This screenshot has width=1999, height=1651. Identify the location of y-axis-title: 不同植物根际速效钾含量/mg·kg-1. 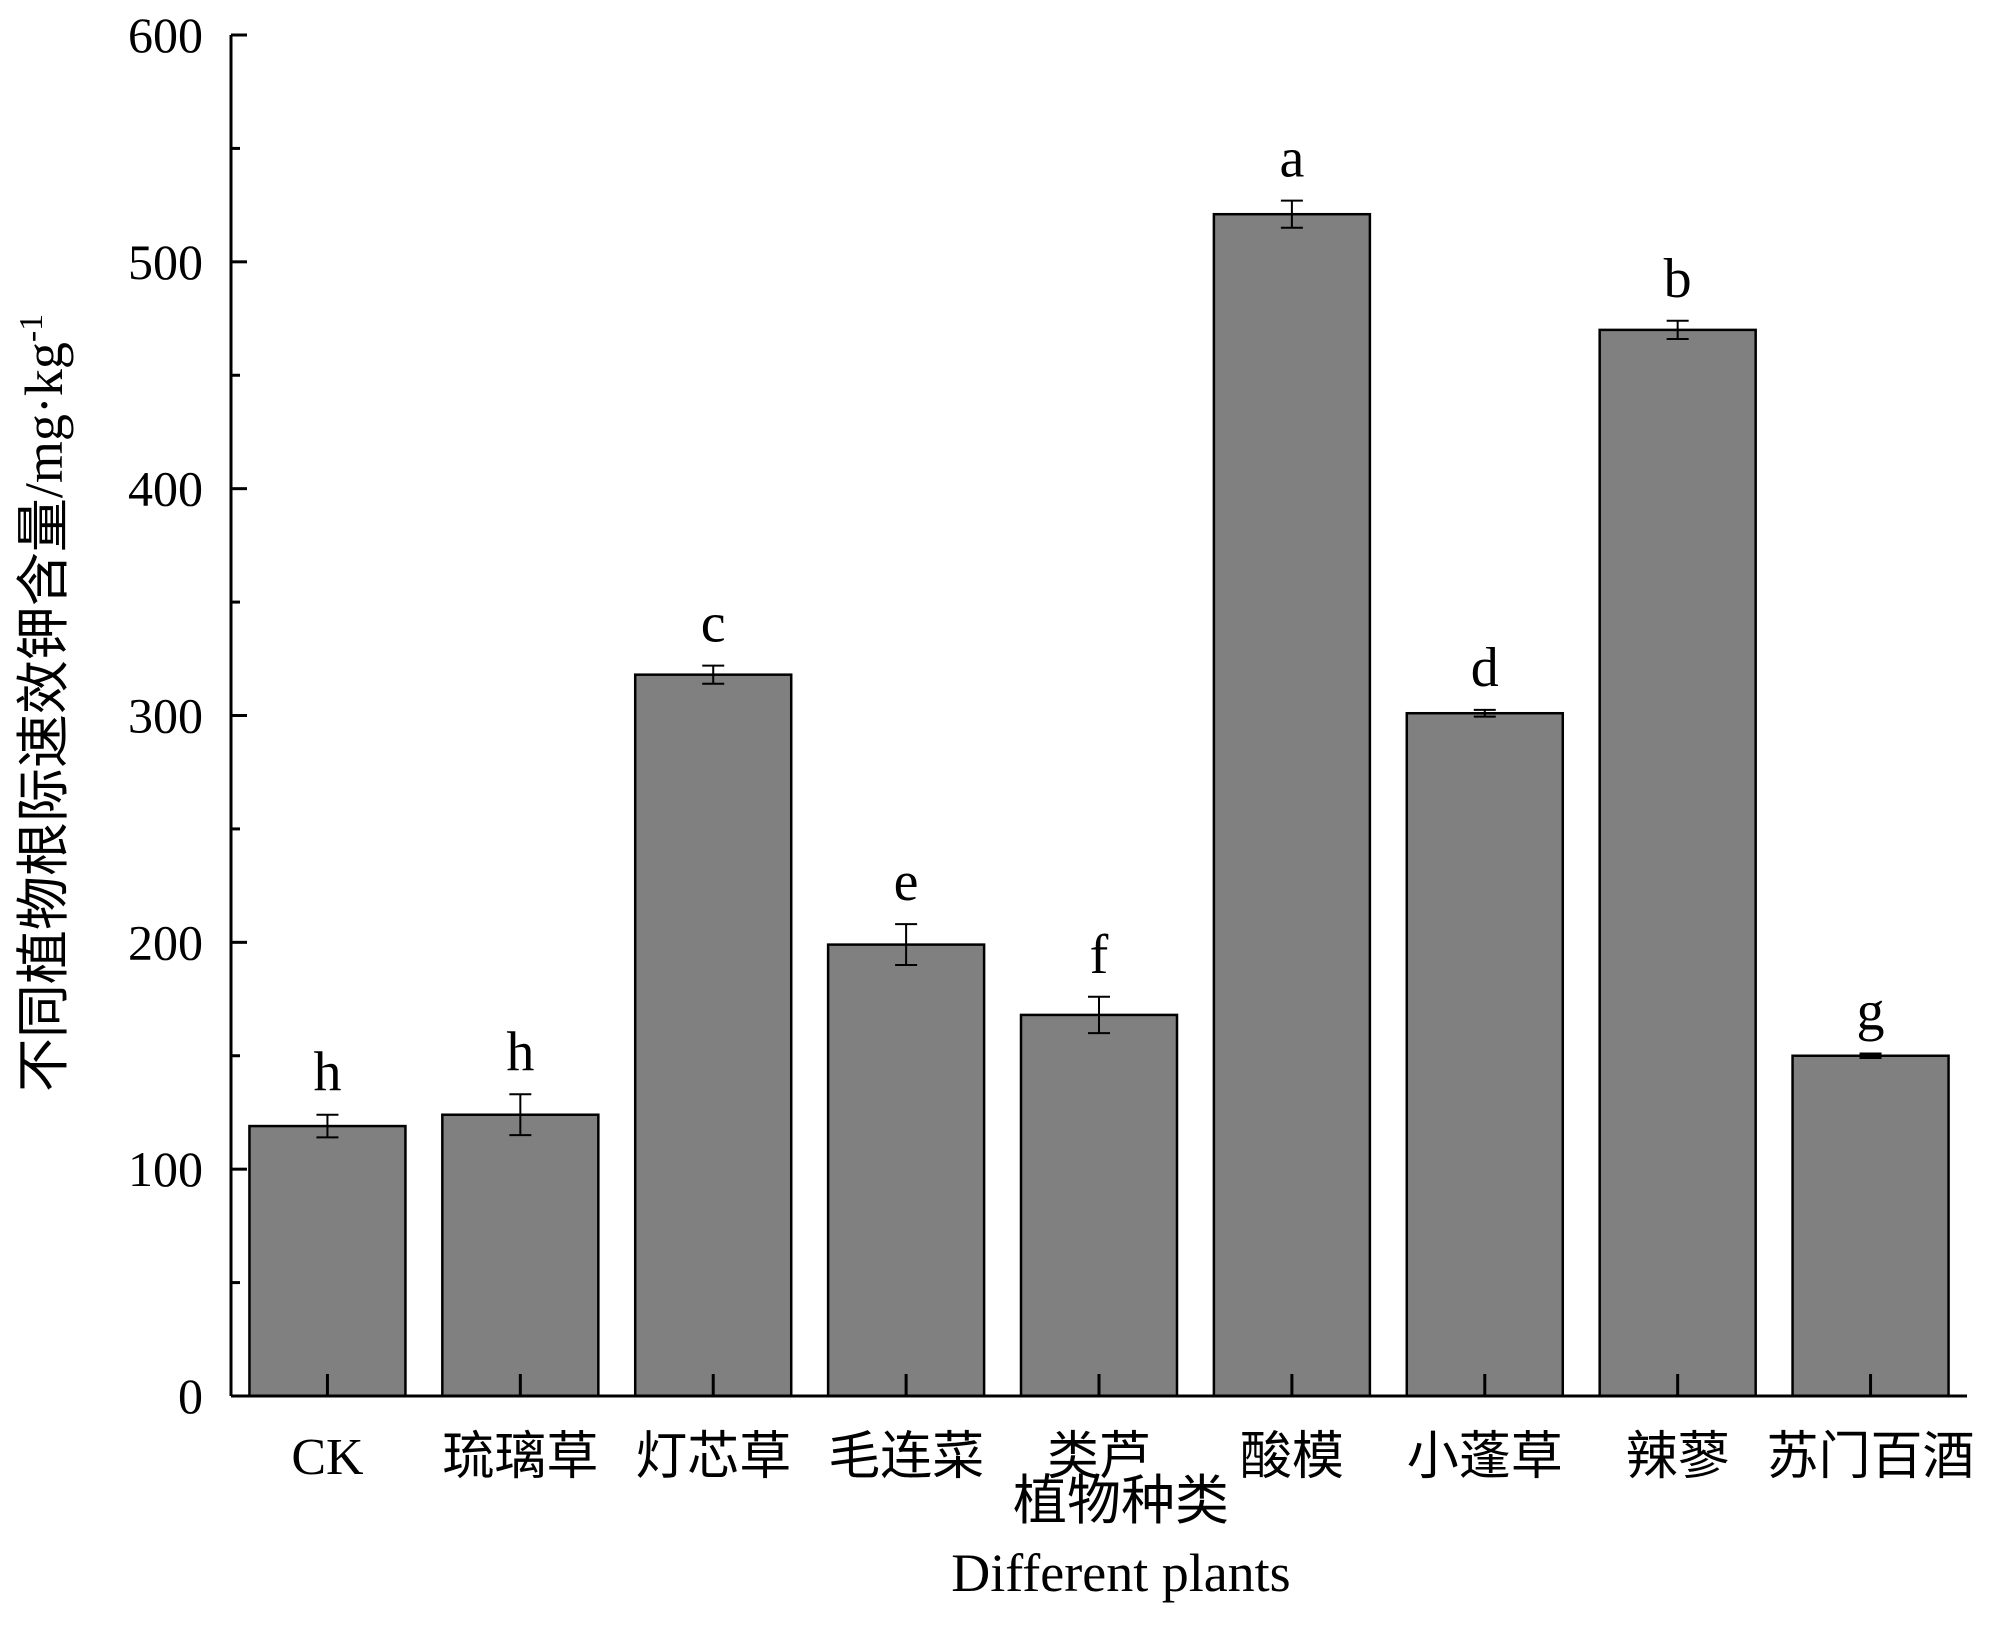
(43, 703).